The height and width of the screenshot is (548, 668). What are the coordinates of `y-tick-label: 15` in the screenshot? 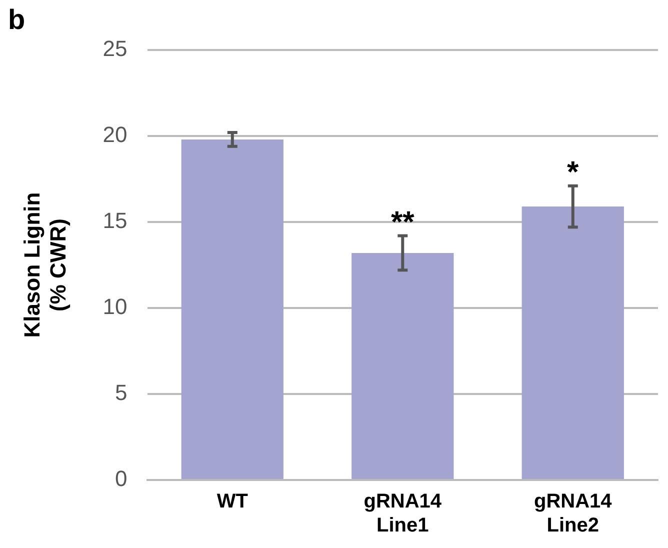 It's located at (115, 221).